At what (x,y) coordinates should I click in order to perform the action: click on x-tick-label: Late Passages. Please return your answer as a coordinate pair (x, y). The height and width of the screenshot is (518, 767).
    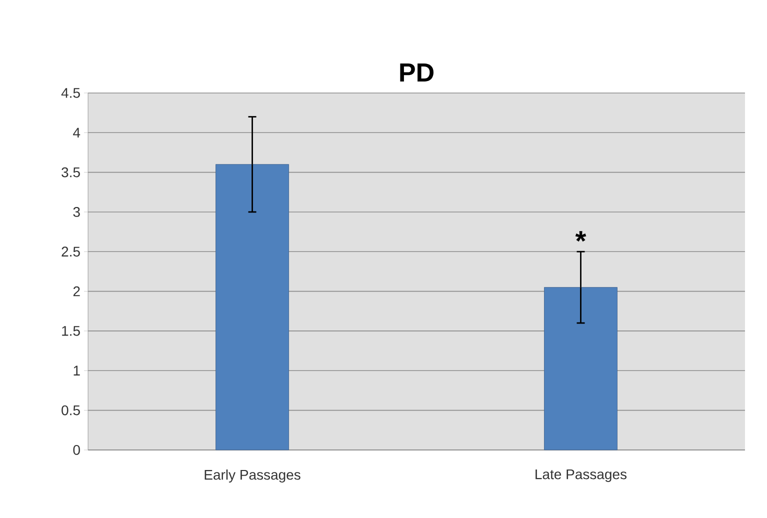
    Looking at the image, I should click on (581, 476).